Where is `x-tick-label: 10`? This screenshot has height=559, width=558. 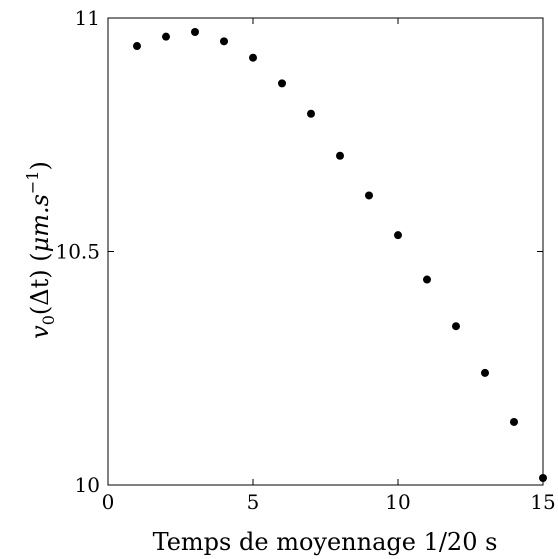
x-tick-label: 10 is located at coordinates (397, 502).